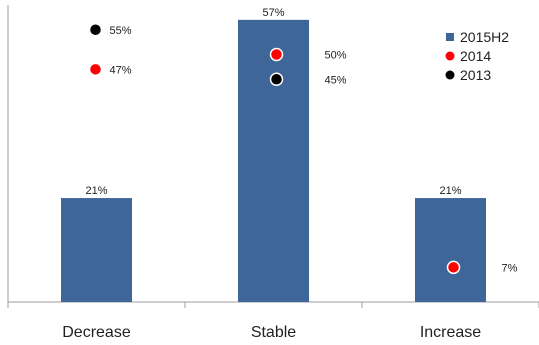 The width and height of the screenshot is (539, 345). I want to click on category-label-stable: Stable, so click(273, 332).